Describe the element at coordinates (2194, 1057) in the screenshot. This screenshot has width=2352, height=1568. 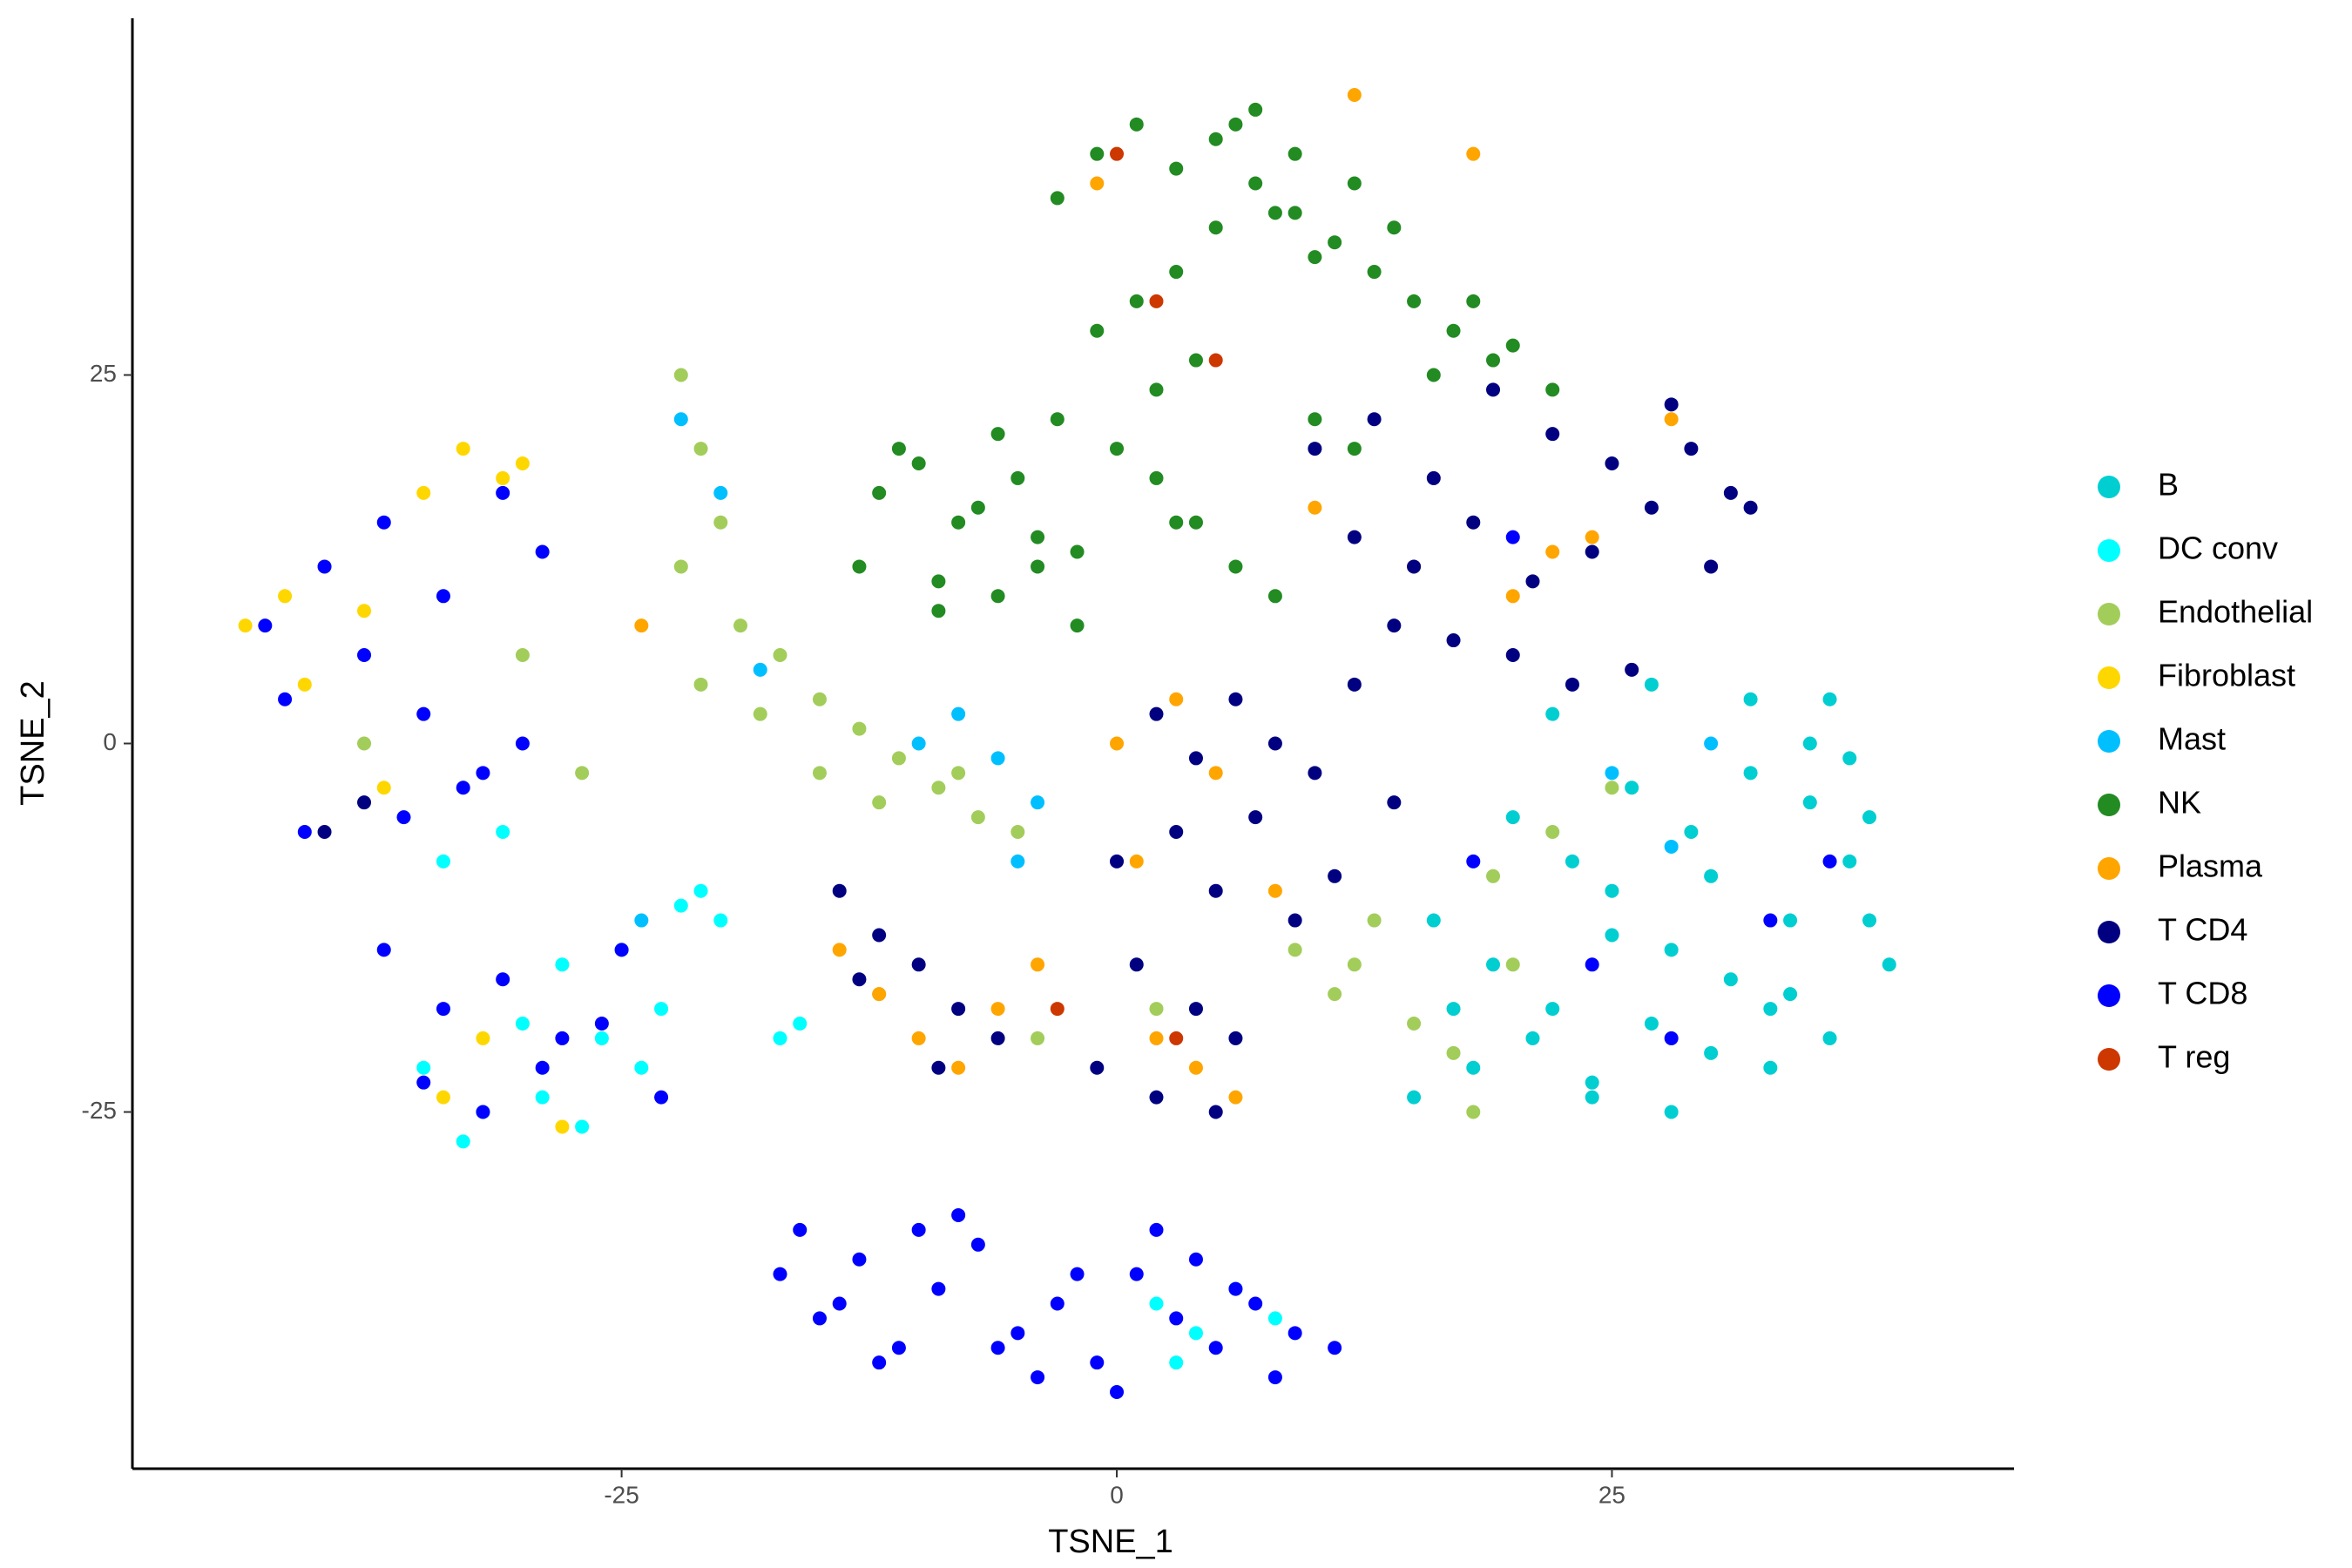
I see `legend-label: T reg` at that location.